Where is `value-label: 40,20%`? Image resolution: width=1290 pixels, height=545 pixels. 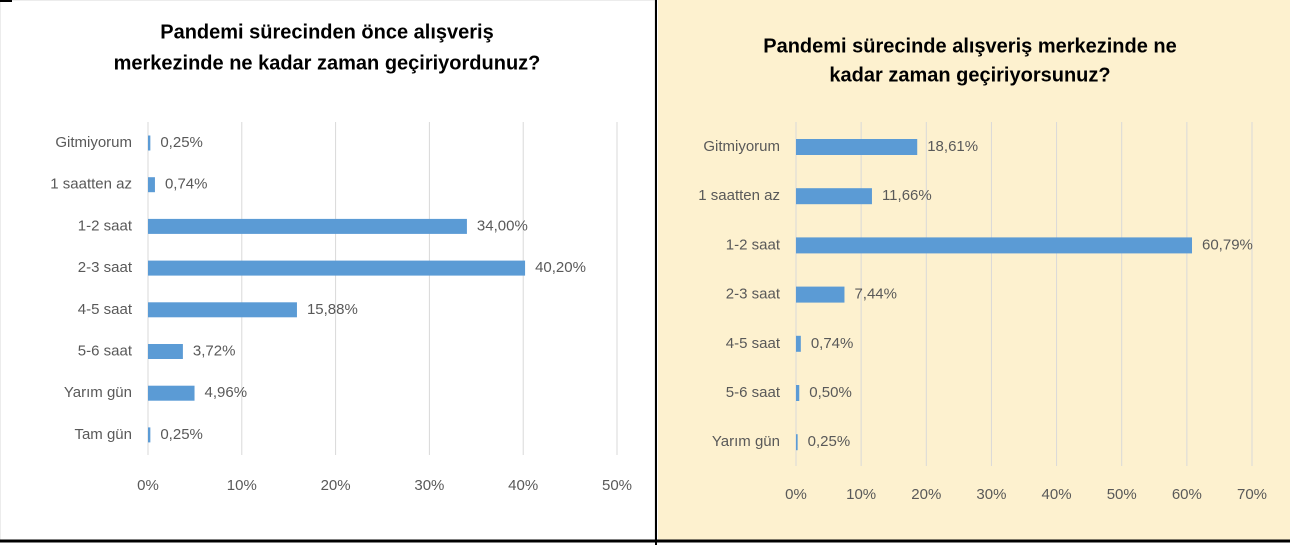
value-label: 40,20% is located at coordinates (560, 267).